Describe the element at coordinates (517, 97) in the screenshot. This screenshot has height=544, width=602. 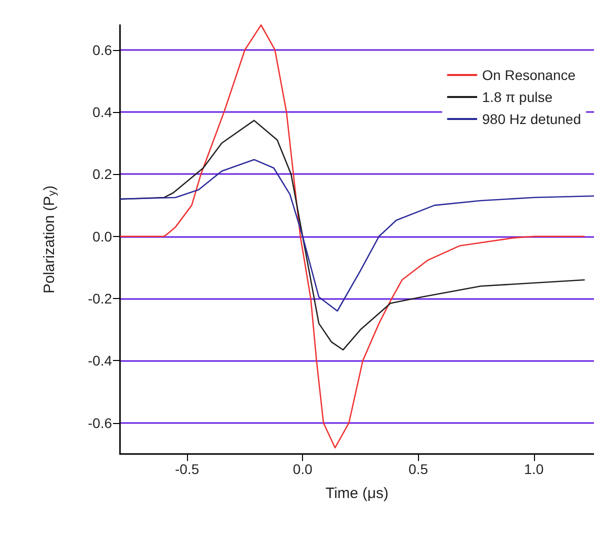
I see `legend-label: 1.8 π pulse` at that location.